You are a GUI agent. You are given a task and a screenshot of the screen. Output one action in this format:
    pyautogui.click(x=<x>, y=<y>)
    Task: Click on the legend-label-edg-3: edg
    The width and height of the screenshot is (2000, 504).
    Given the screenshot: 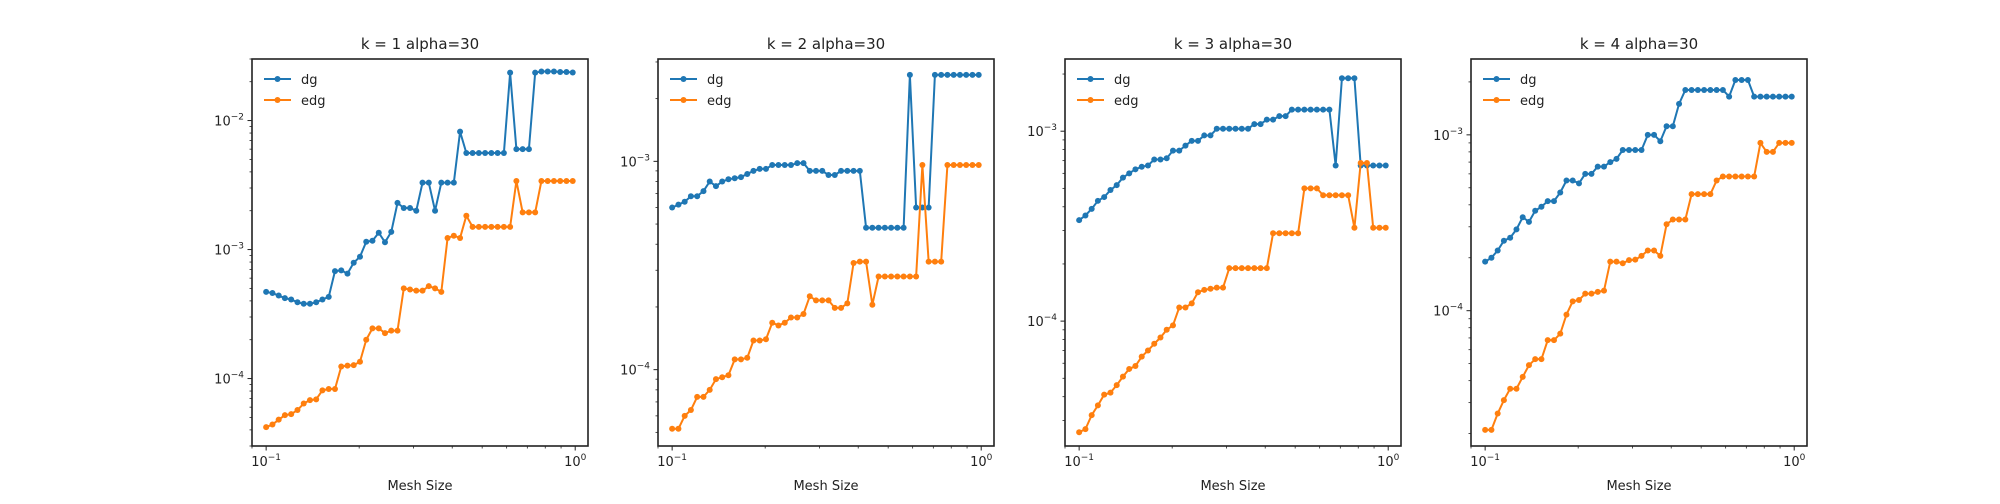 What is the action you would take?
    pyautogui.click(x=1126, y=101)
    